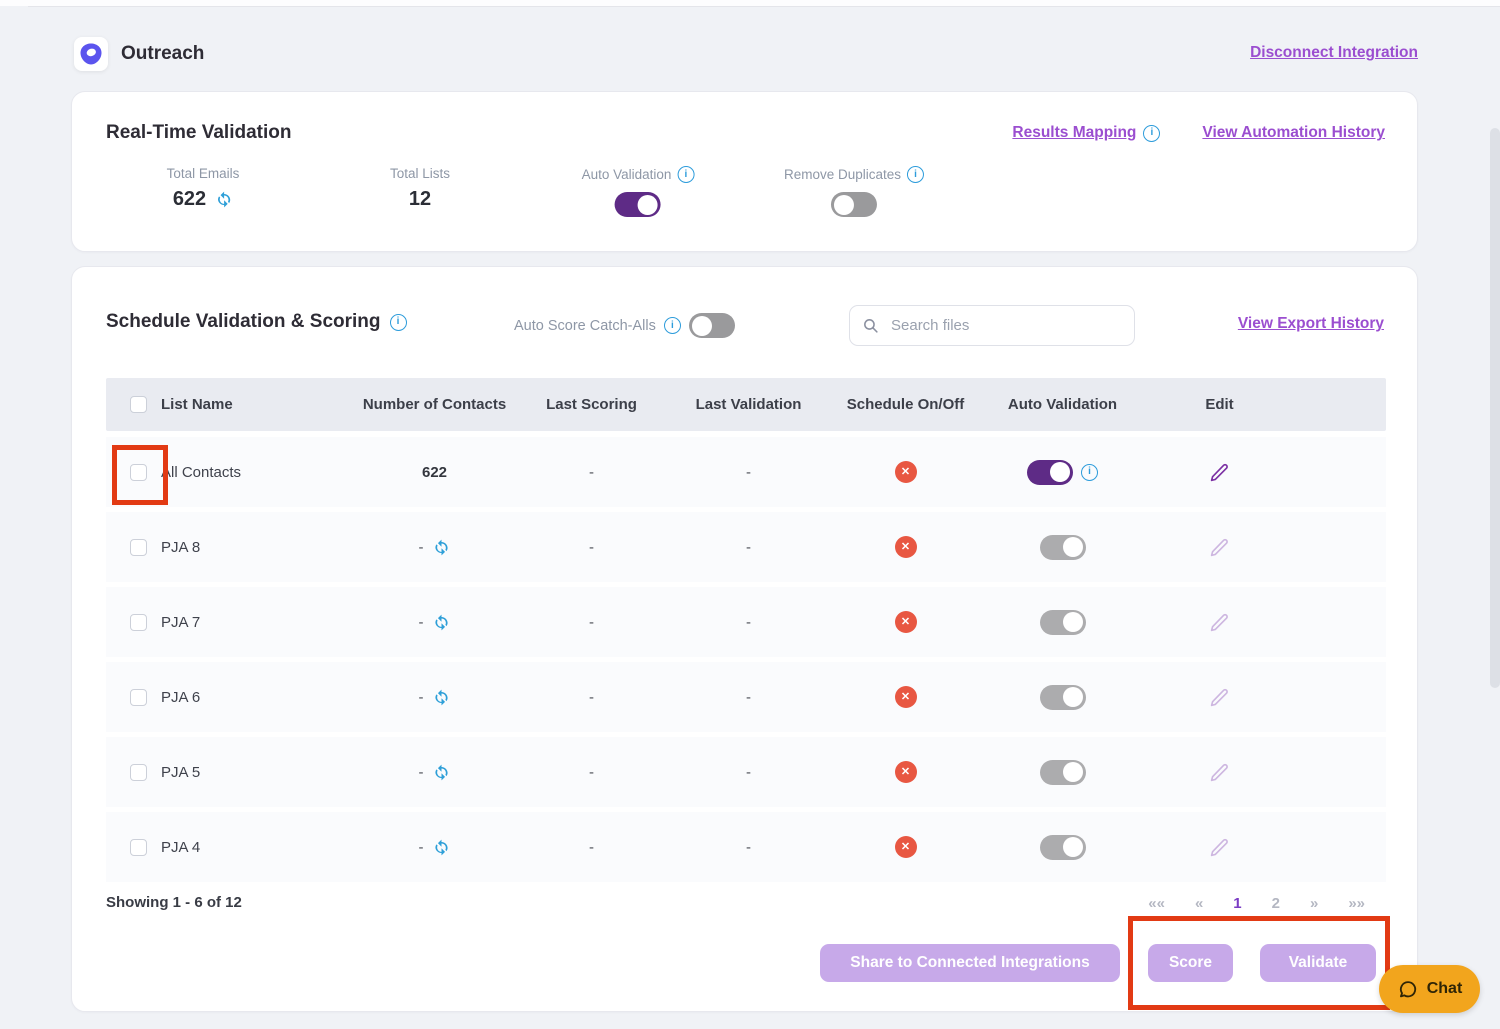 The height and width of the screenshot is (1029, 1500). Describe the element at coordinates (585, 325) in the screenshot. I see `auto-score-label: Auto Score Catch-Alls` at that location.